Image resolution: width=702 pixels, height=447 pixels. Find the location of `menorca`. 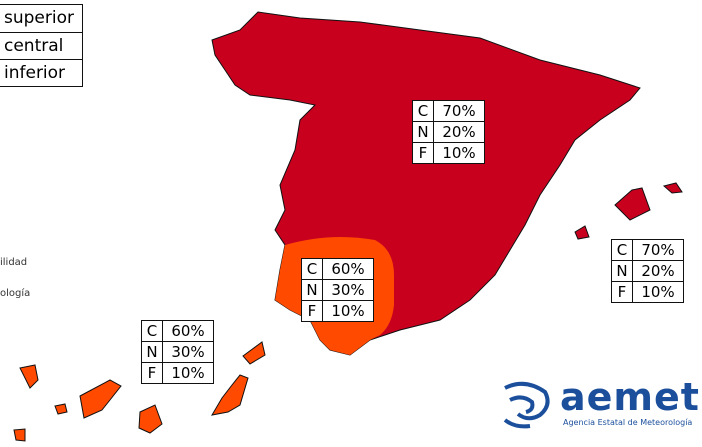

menorca is located at coordinates (672, 188).